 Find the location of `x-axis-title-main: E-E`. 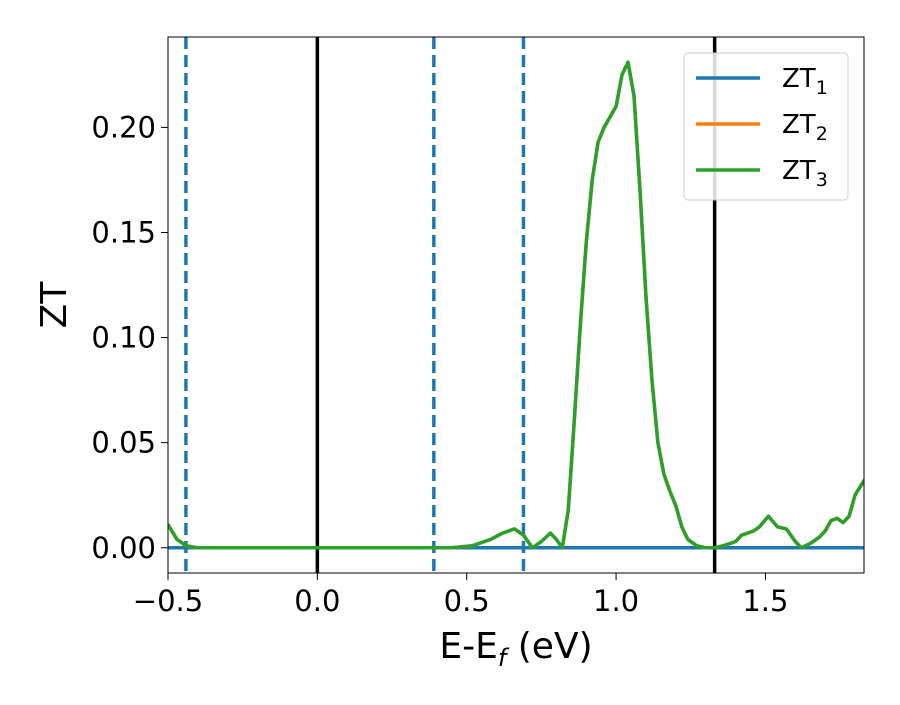

x-axis-title-main: E-E is located at coordinates (468, 646).